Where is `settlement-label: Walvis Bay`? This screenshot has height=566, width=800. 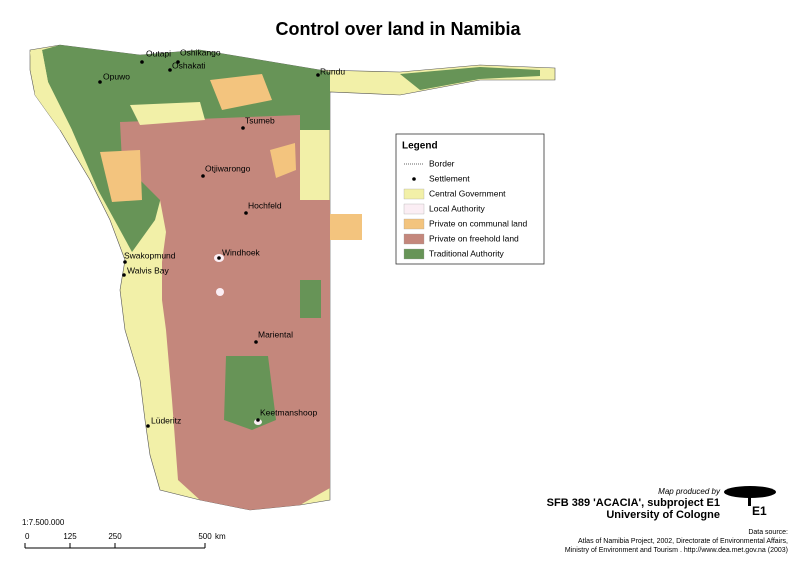
settlement-label: Walvis Bay is located at coordinates (148, 270).